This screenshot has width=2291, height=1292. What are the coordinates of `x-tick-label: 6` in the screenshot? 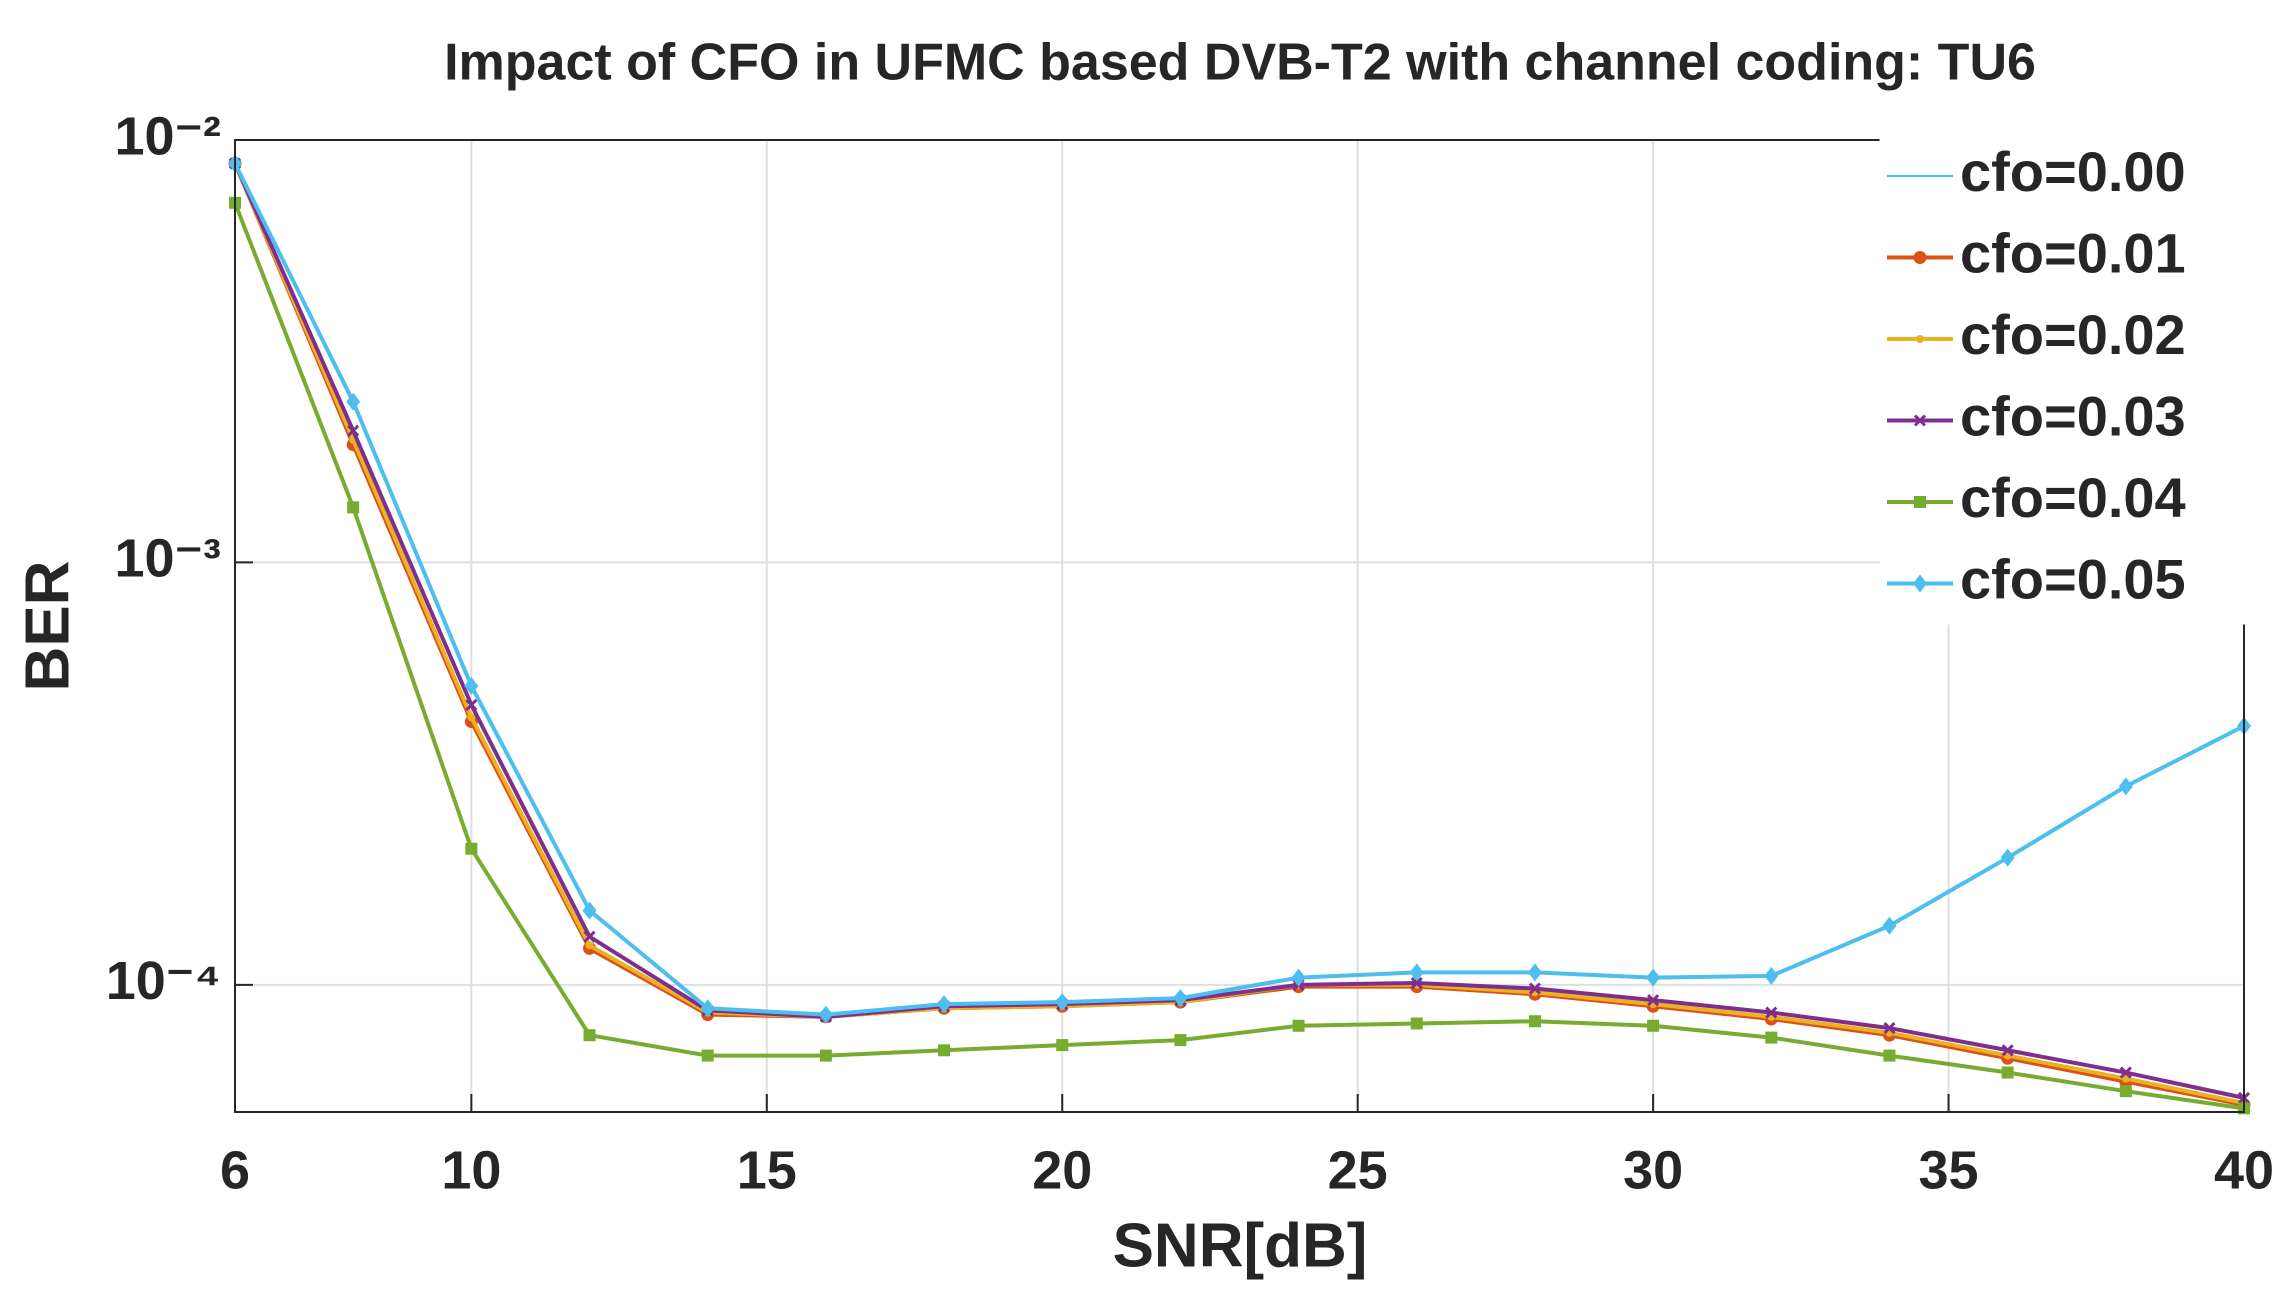 It's located at (235, 1170).